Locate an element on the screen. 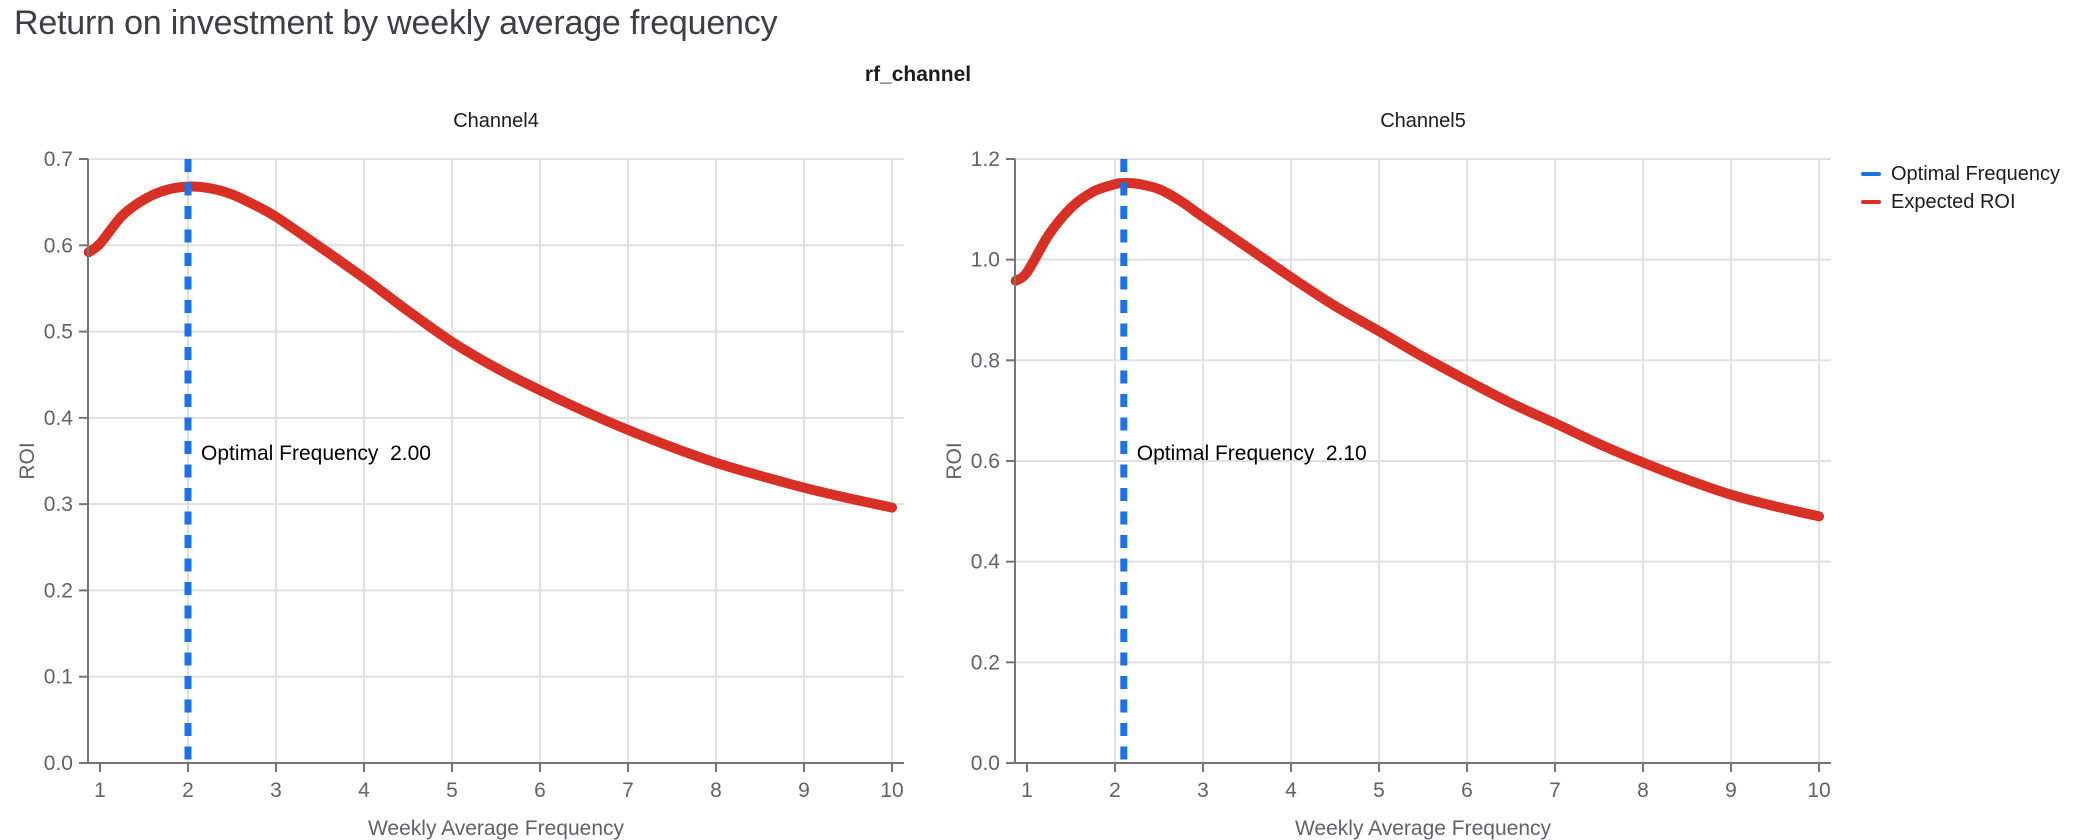 The height and width of the screenshot is (840, 2074). optimal-frequency-annotation: Optimal Frequency 2.10 is located at coordinates (1252, 453).